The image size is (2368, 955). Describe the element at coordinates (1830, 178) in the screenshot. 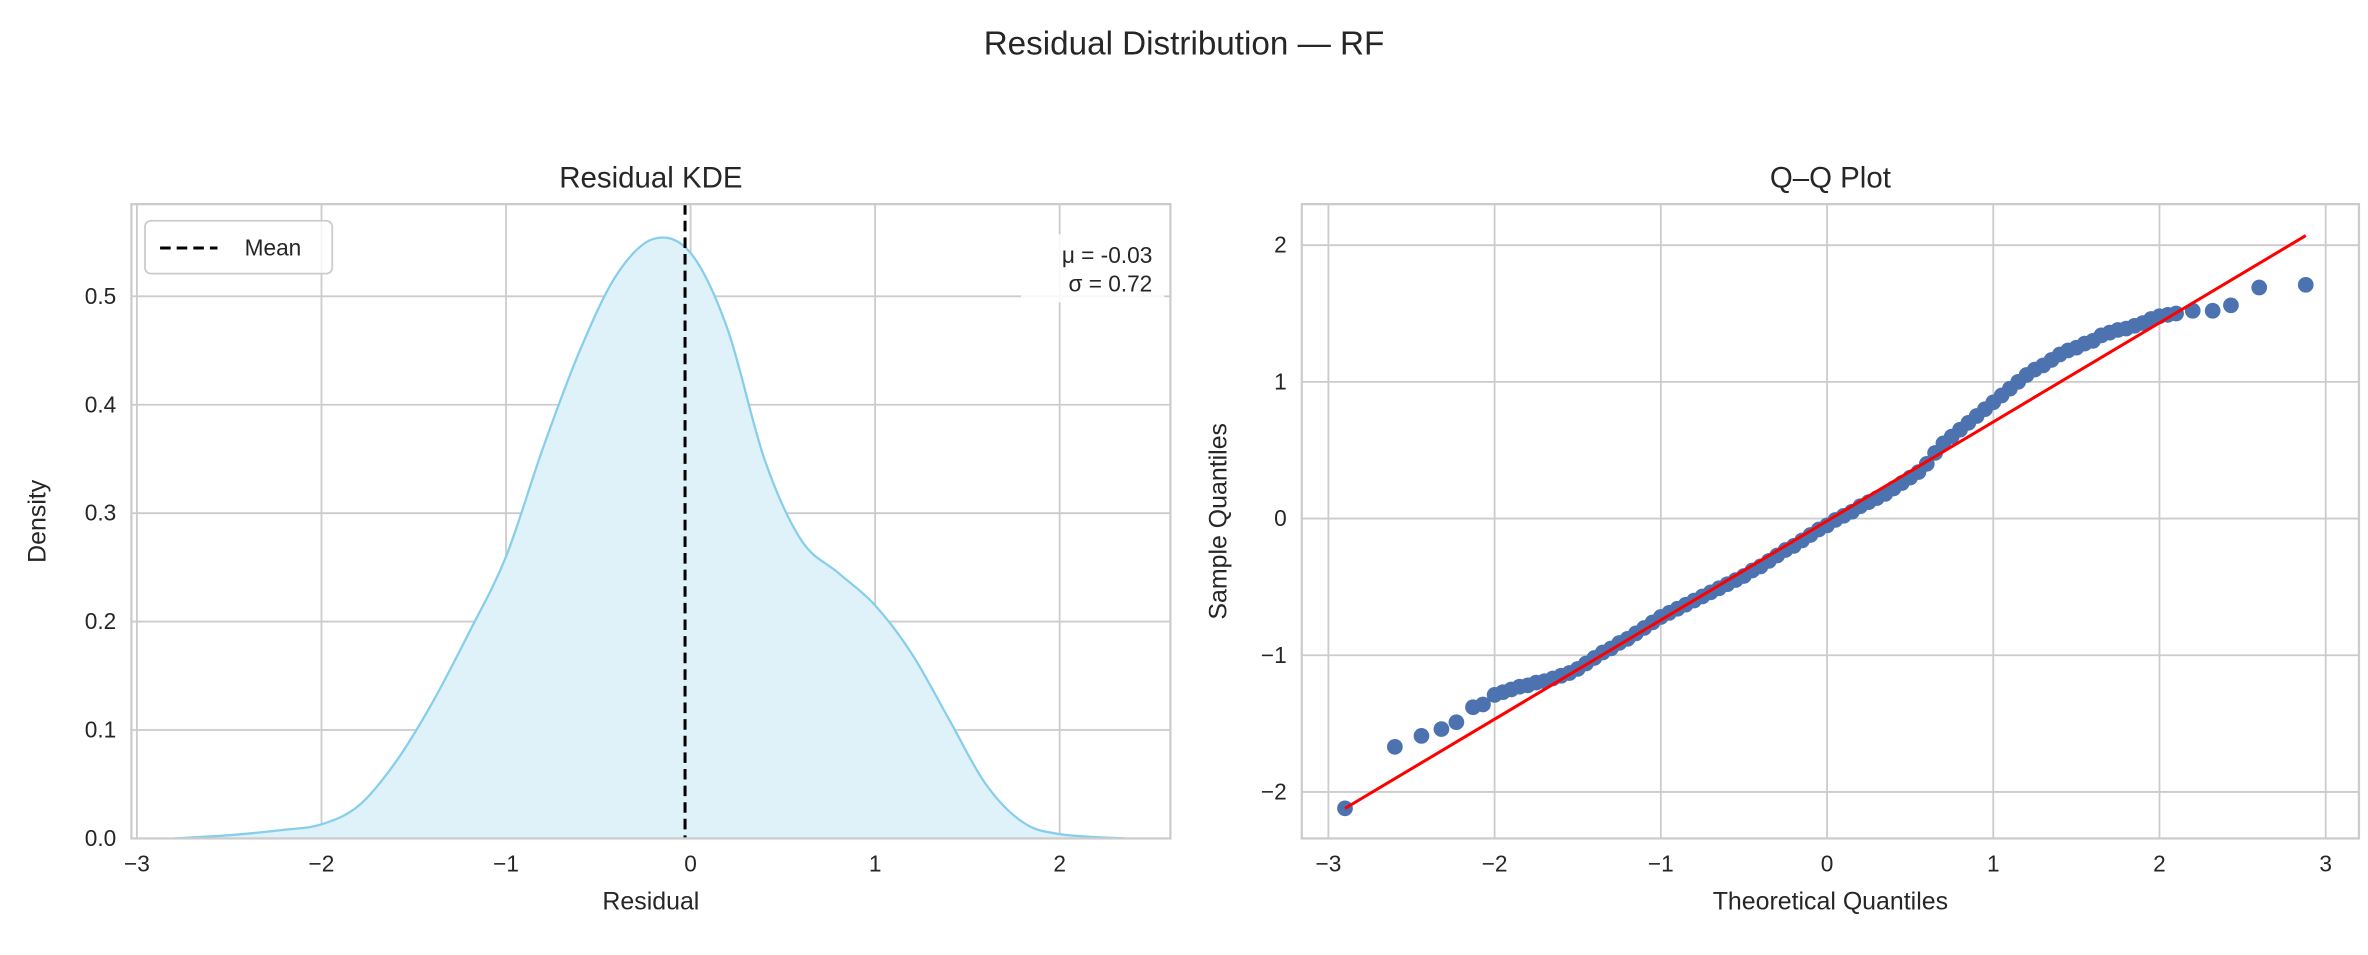

I see `qq-title: Q–Q Plot` at that location.